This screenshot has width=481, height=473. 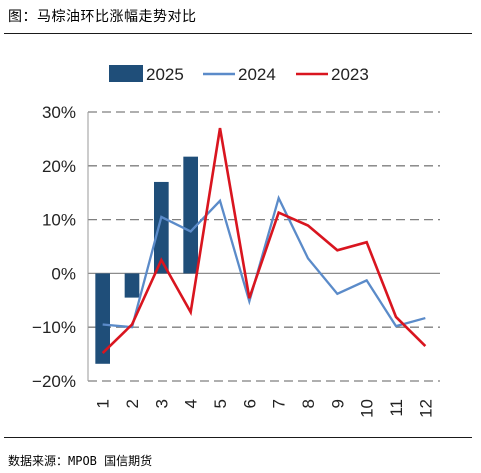 I want to click on y-tick-label: −20%, so click(x=54, y=381).